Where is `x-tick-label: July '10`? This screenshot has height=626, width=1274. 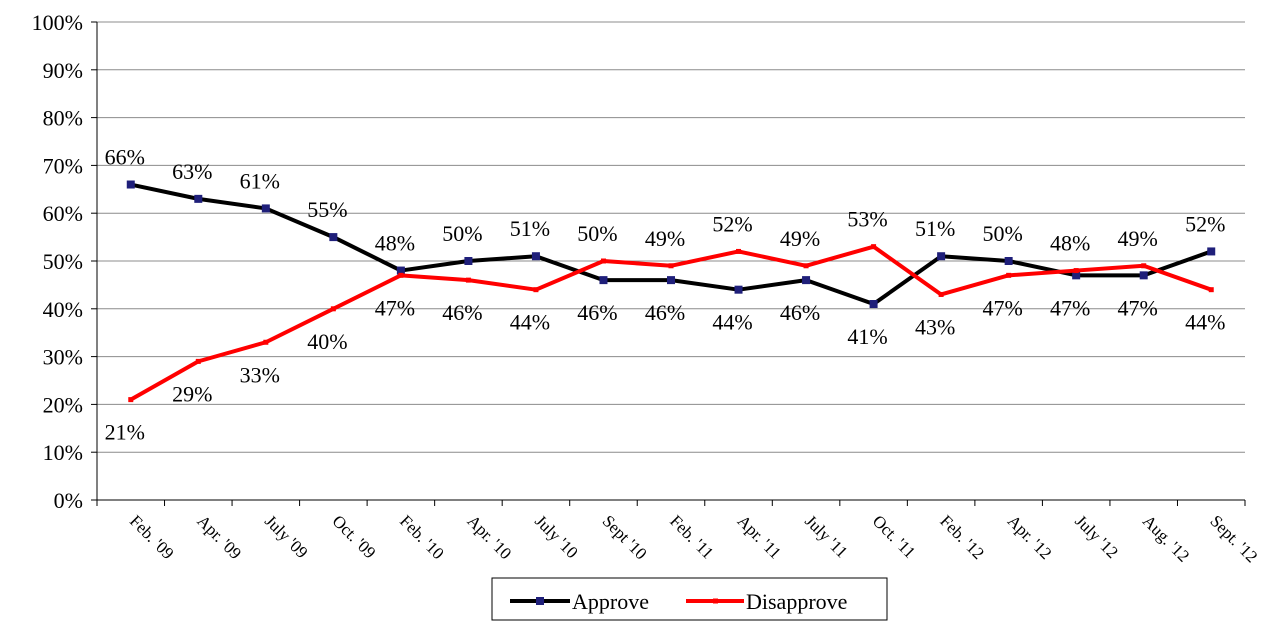
x-tick-label: July '10 is located at coordinates (556, 536).